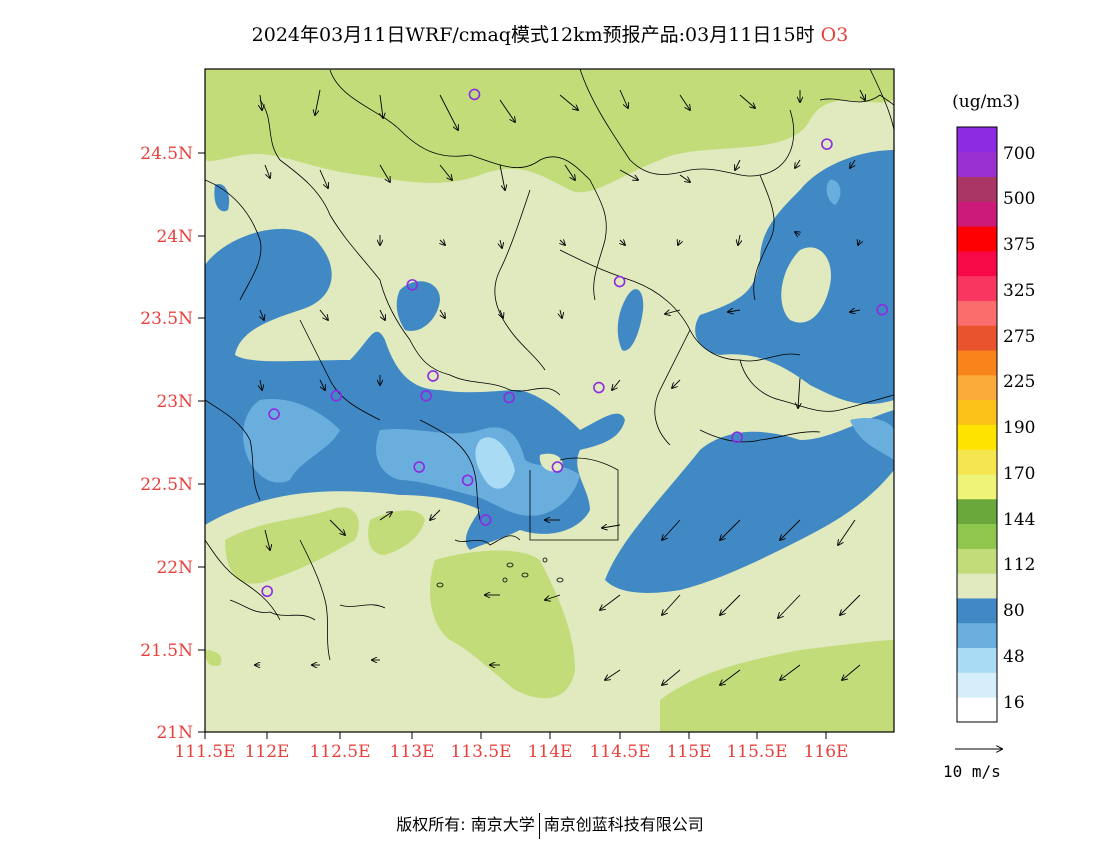 The image size is (1100, 850). I want to click on colorbar-label: 48, so click(1014, 657).